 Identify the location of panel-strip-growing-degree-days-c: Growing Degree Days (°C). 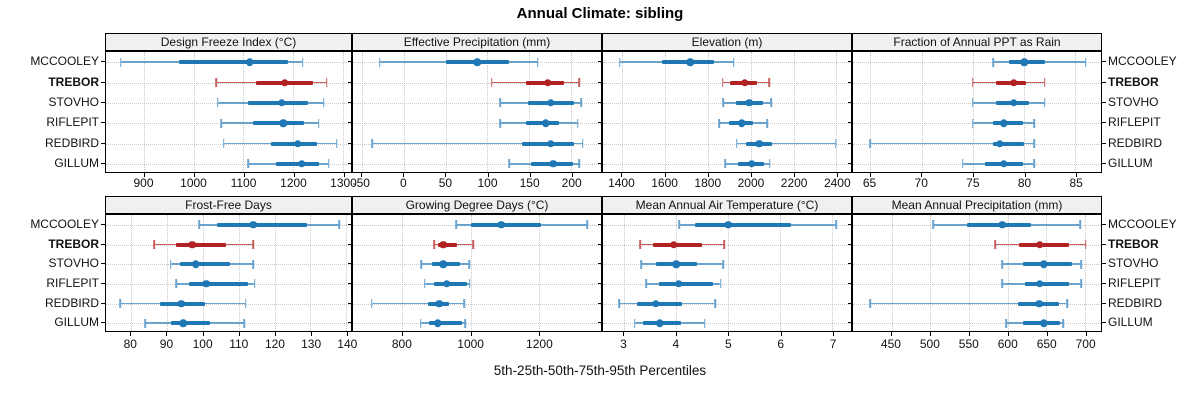
(477, 205).